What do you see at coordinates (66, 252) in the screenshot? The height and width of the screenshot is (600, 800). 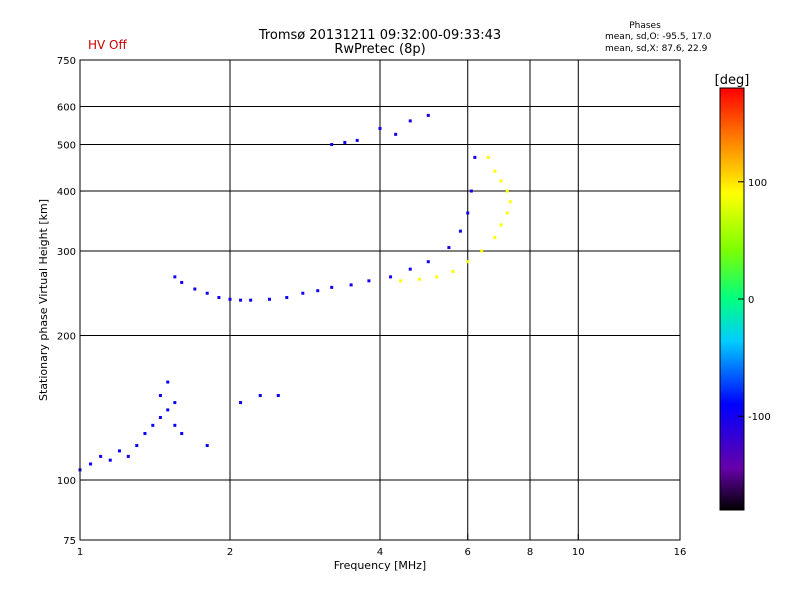 I see `y-tick-label: 300` at bounding box center [66, 252].